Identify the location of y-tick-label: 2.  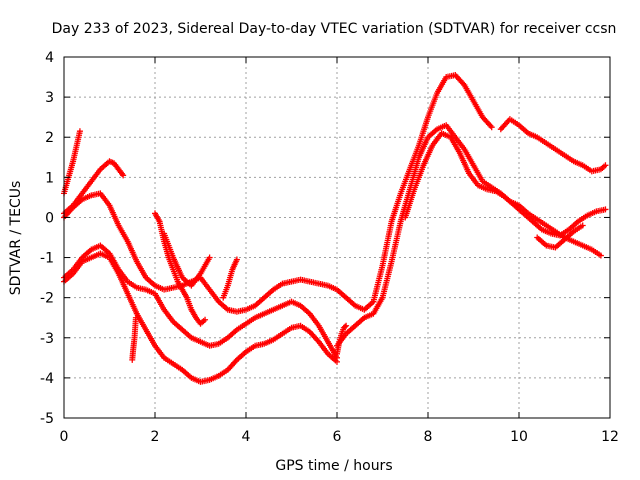
(49, 138).